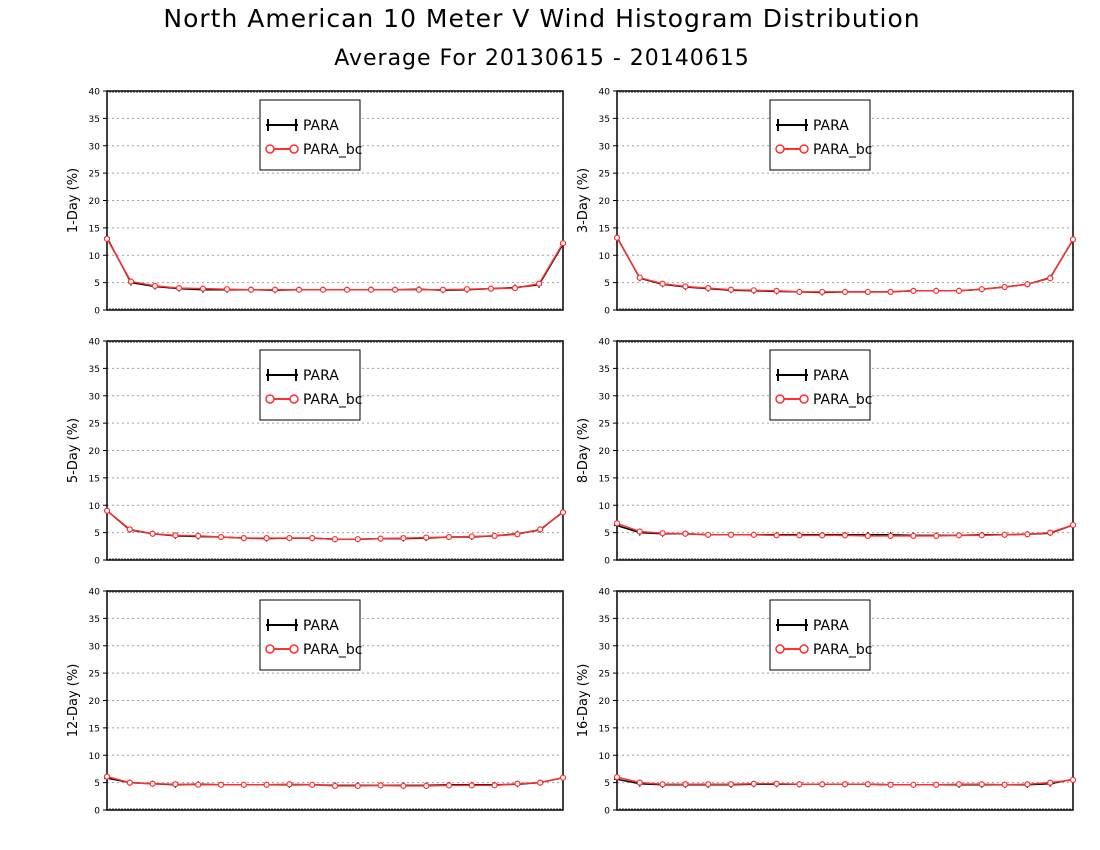 The width and height of the screenshot is (1100, 850). What do you see at coordinates (583, 200) in the screenshot?
I see `y-axis-label: 3-Day (%)` at bounding box center [583, 200].